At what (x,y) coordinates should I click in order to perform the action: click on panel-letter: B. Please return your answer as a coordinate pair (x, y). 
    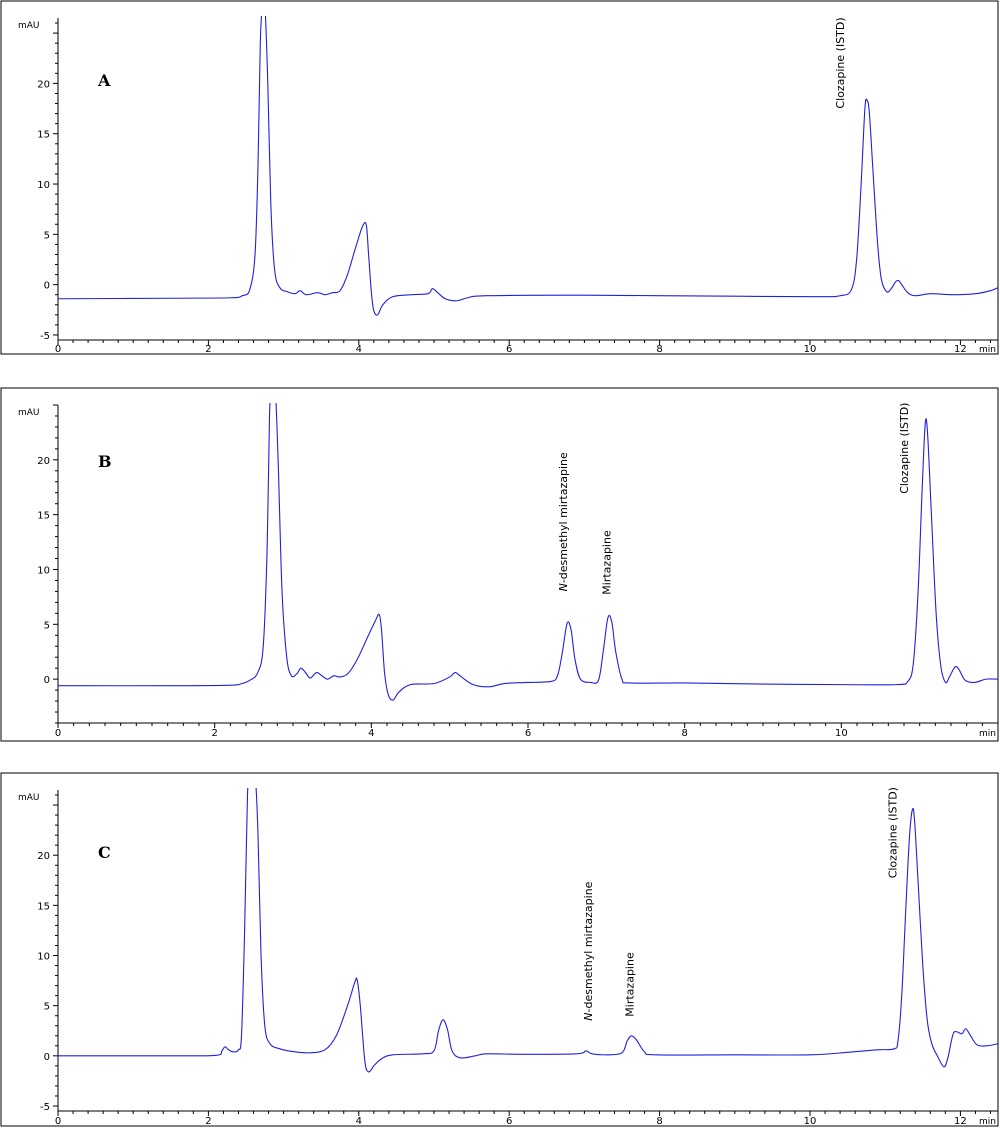
    Looking at the image, I should click on (105, 461).